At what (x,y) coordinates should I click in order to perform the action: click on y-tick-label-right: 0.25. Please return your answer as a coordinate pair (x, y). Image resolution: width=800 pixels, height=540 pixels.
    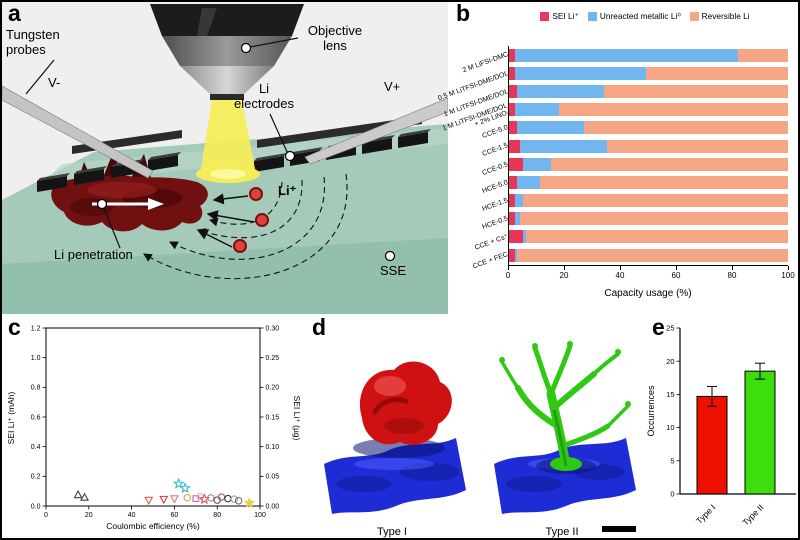
    Looking at the image, I should click on (273, 358).